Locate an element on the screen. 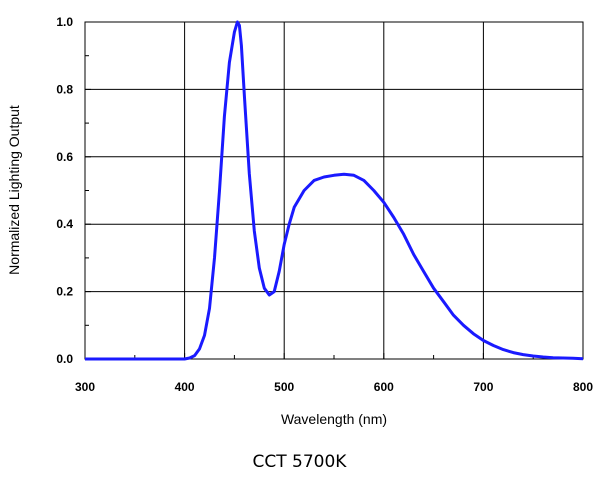 This screenshot has width=599, height=494. x-axis-label: Wavelength (nm) is located at coordinates (334, 419).